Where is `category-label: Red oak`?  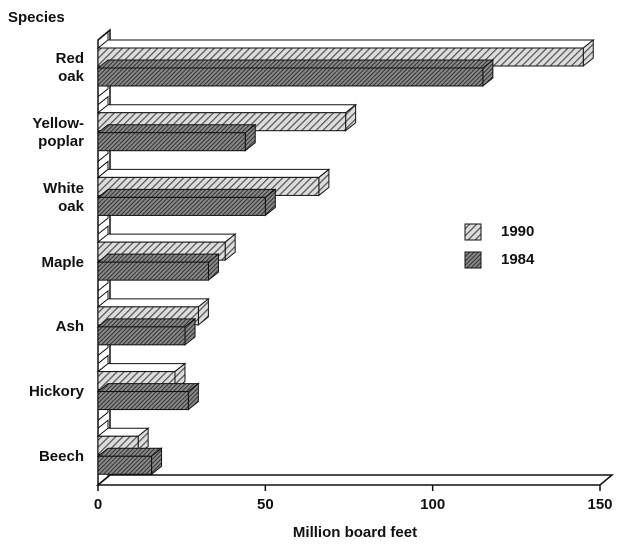 category-label: Red oak is located at coordinates (69, 68).